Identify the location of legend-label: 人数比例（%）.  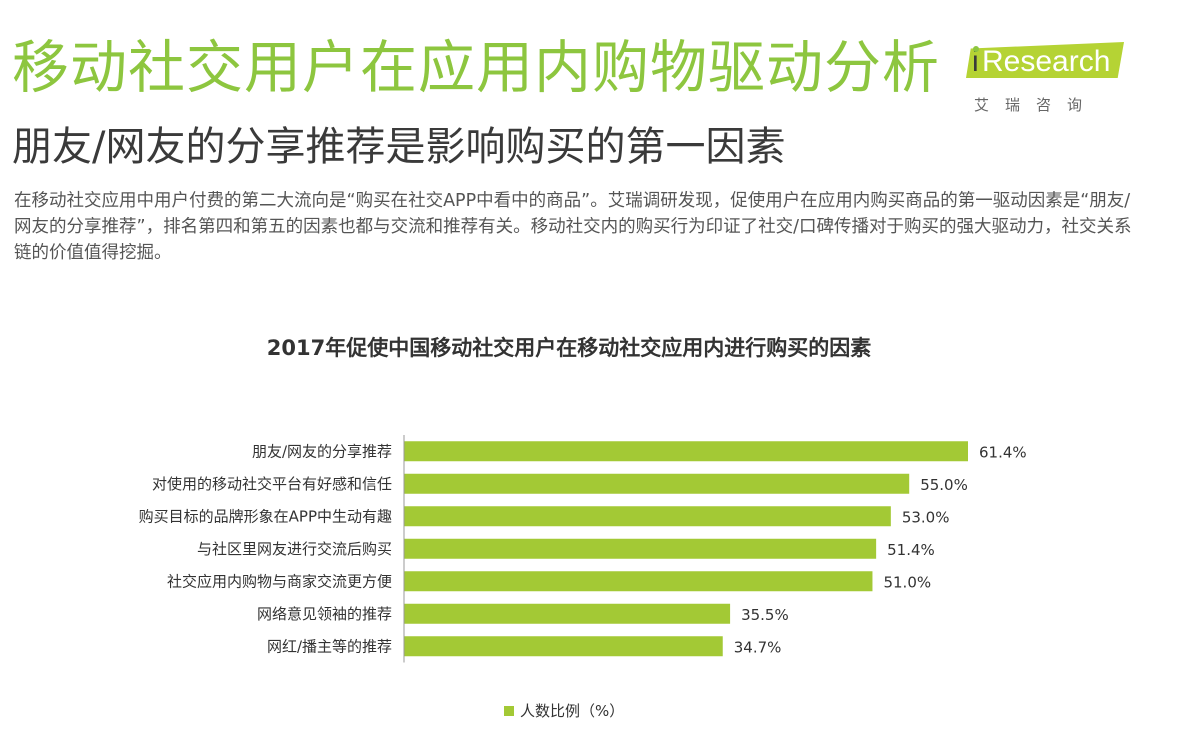
(572, 711).